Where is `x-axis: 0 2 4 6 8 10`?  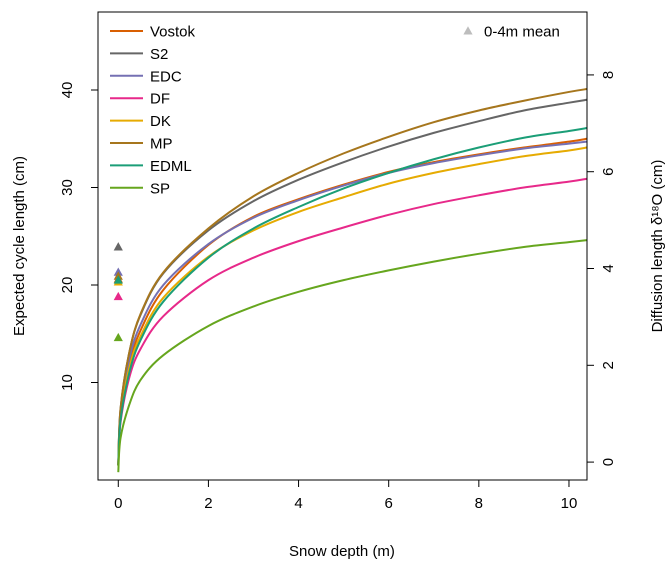
x-axis: 0 2 4 6 8 10 is located at coordinates (346, 495).